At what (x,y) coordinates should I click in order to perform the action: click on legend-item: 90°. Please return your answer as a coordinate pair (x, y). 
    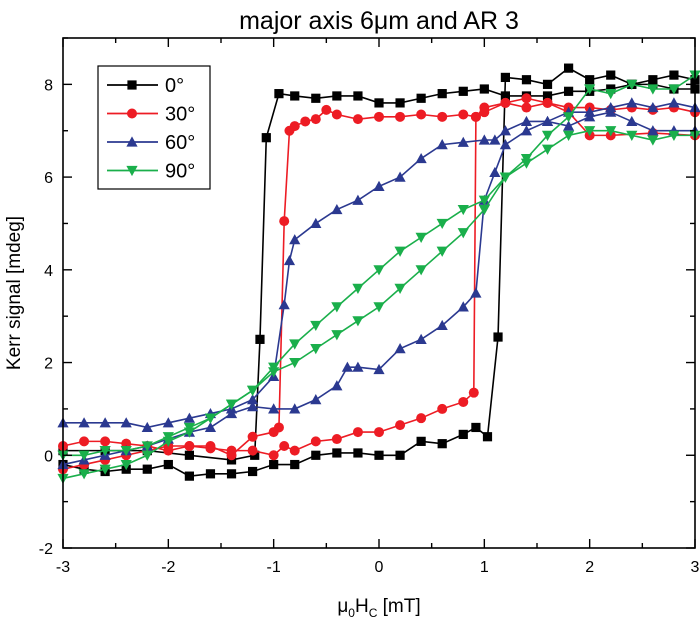
    Looking at the image, I should click on (151, 172).